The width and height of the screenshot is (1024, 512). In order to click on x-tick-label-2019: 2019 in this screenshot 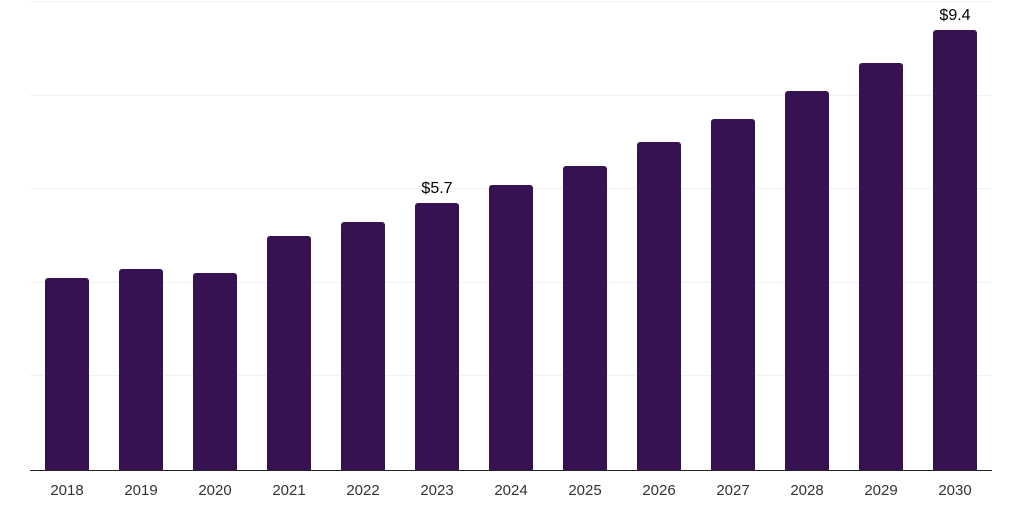, I will do `click(141, 490)`.